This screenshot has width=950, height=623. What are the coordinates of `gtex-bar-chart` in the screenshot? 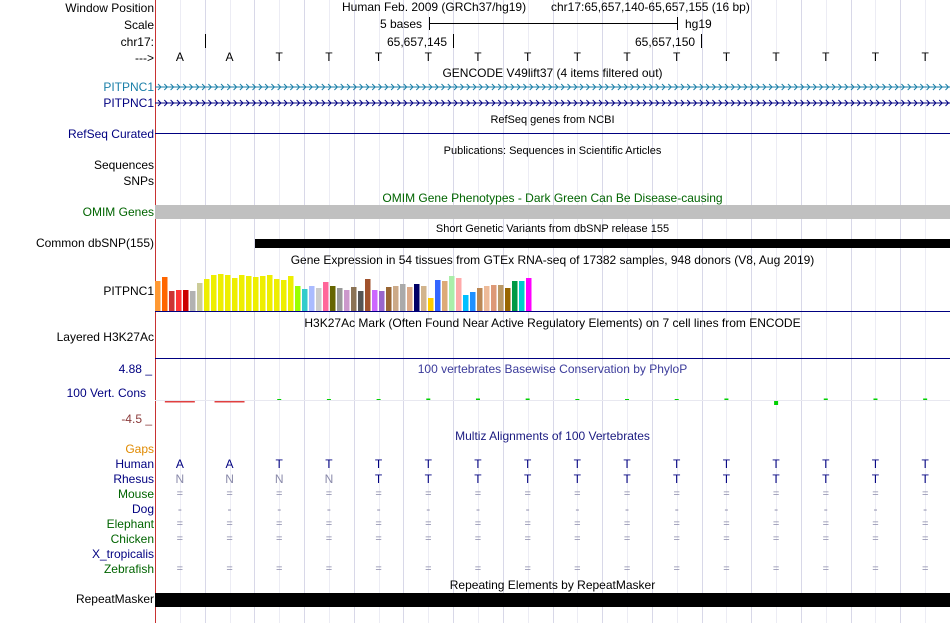 It's located at (355, 288).